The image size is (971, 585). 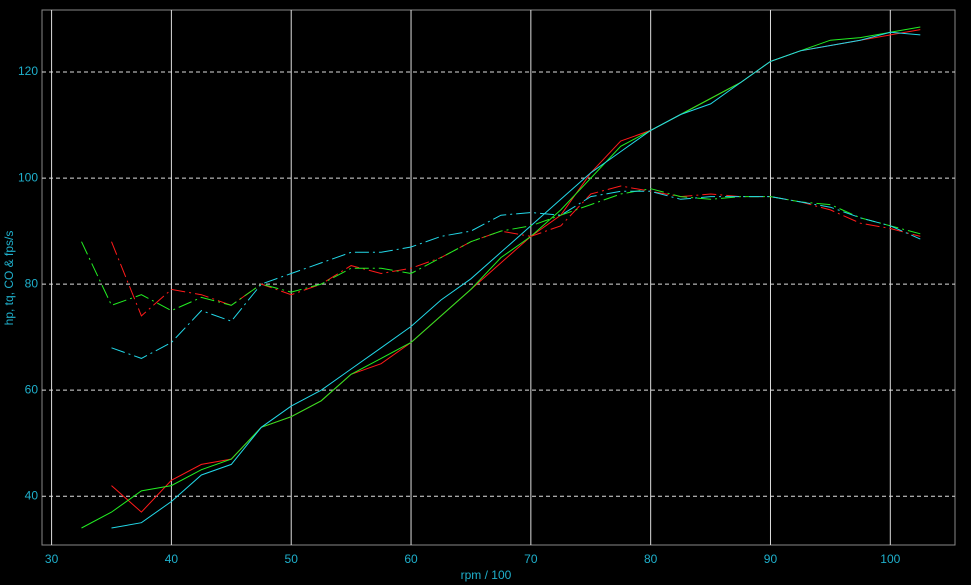 What do you see at coordinates (890, 559) in the screenshot?
I see `x-tick-label: 100` at bounding box center [890, 559].